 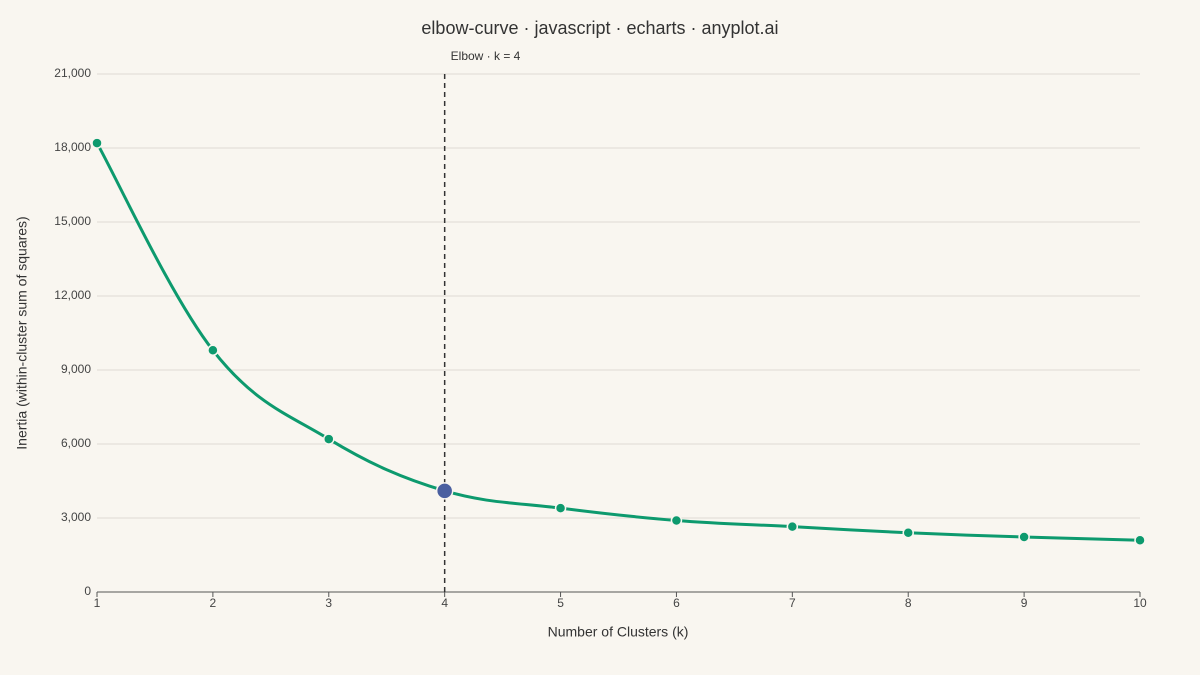 What do you see at coordinates (1140, 603) in the screenshot?
I see `x-tick-label: 10` at bounding box center [1140, 603].